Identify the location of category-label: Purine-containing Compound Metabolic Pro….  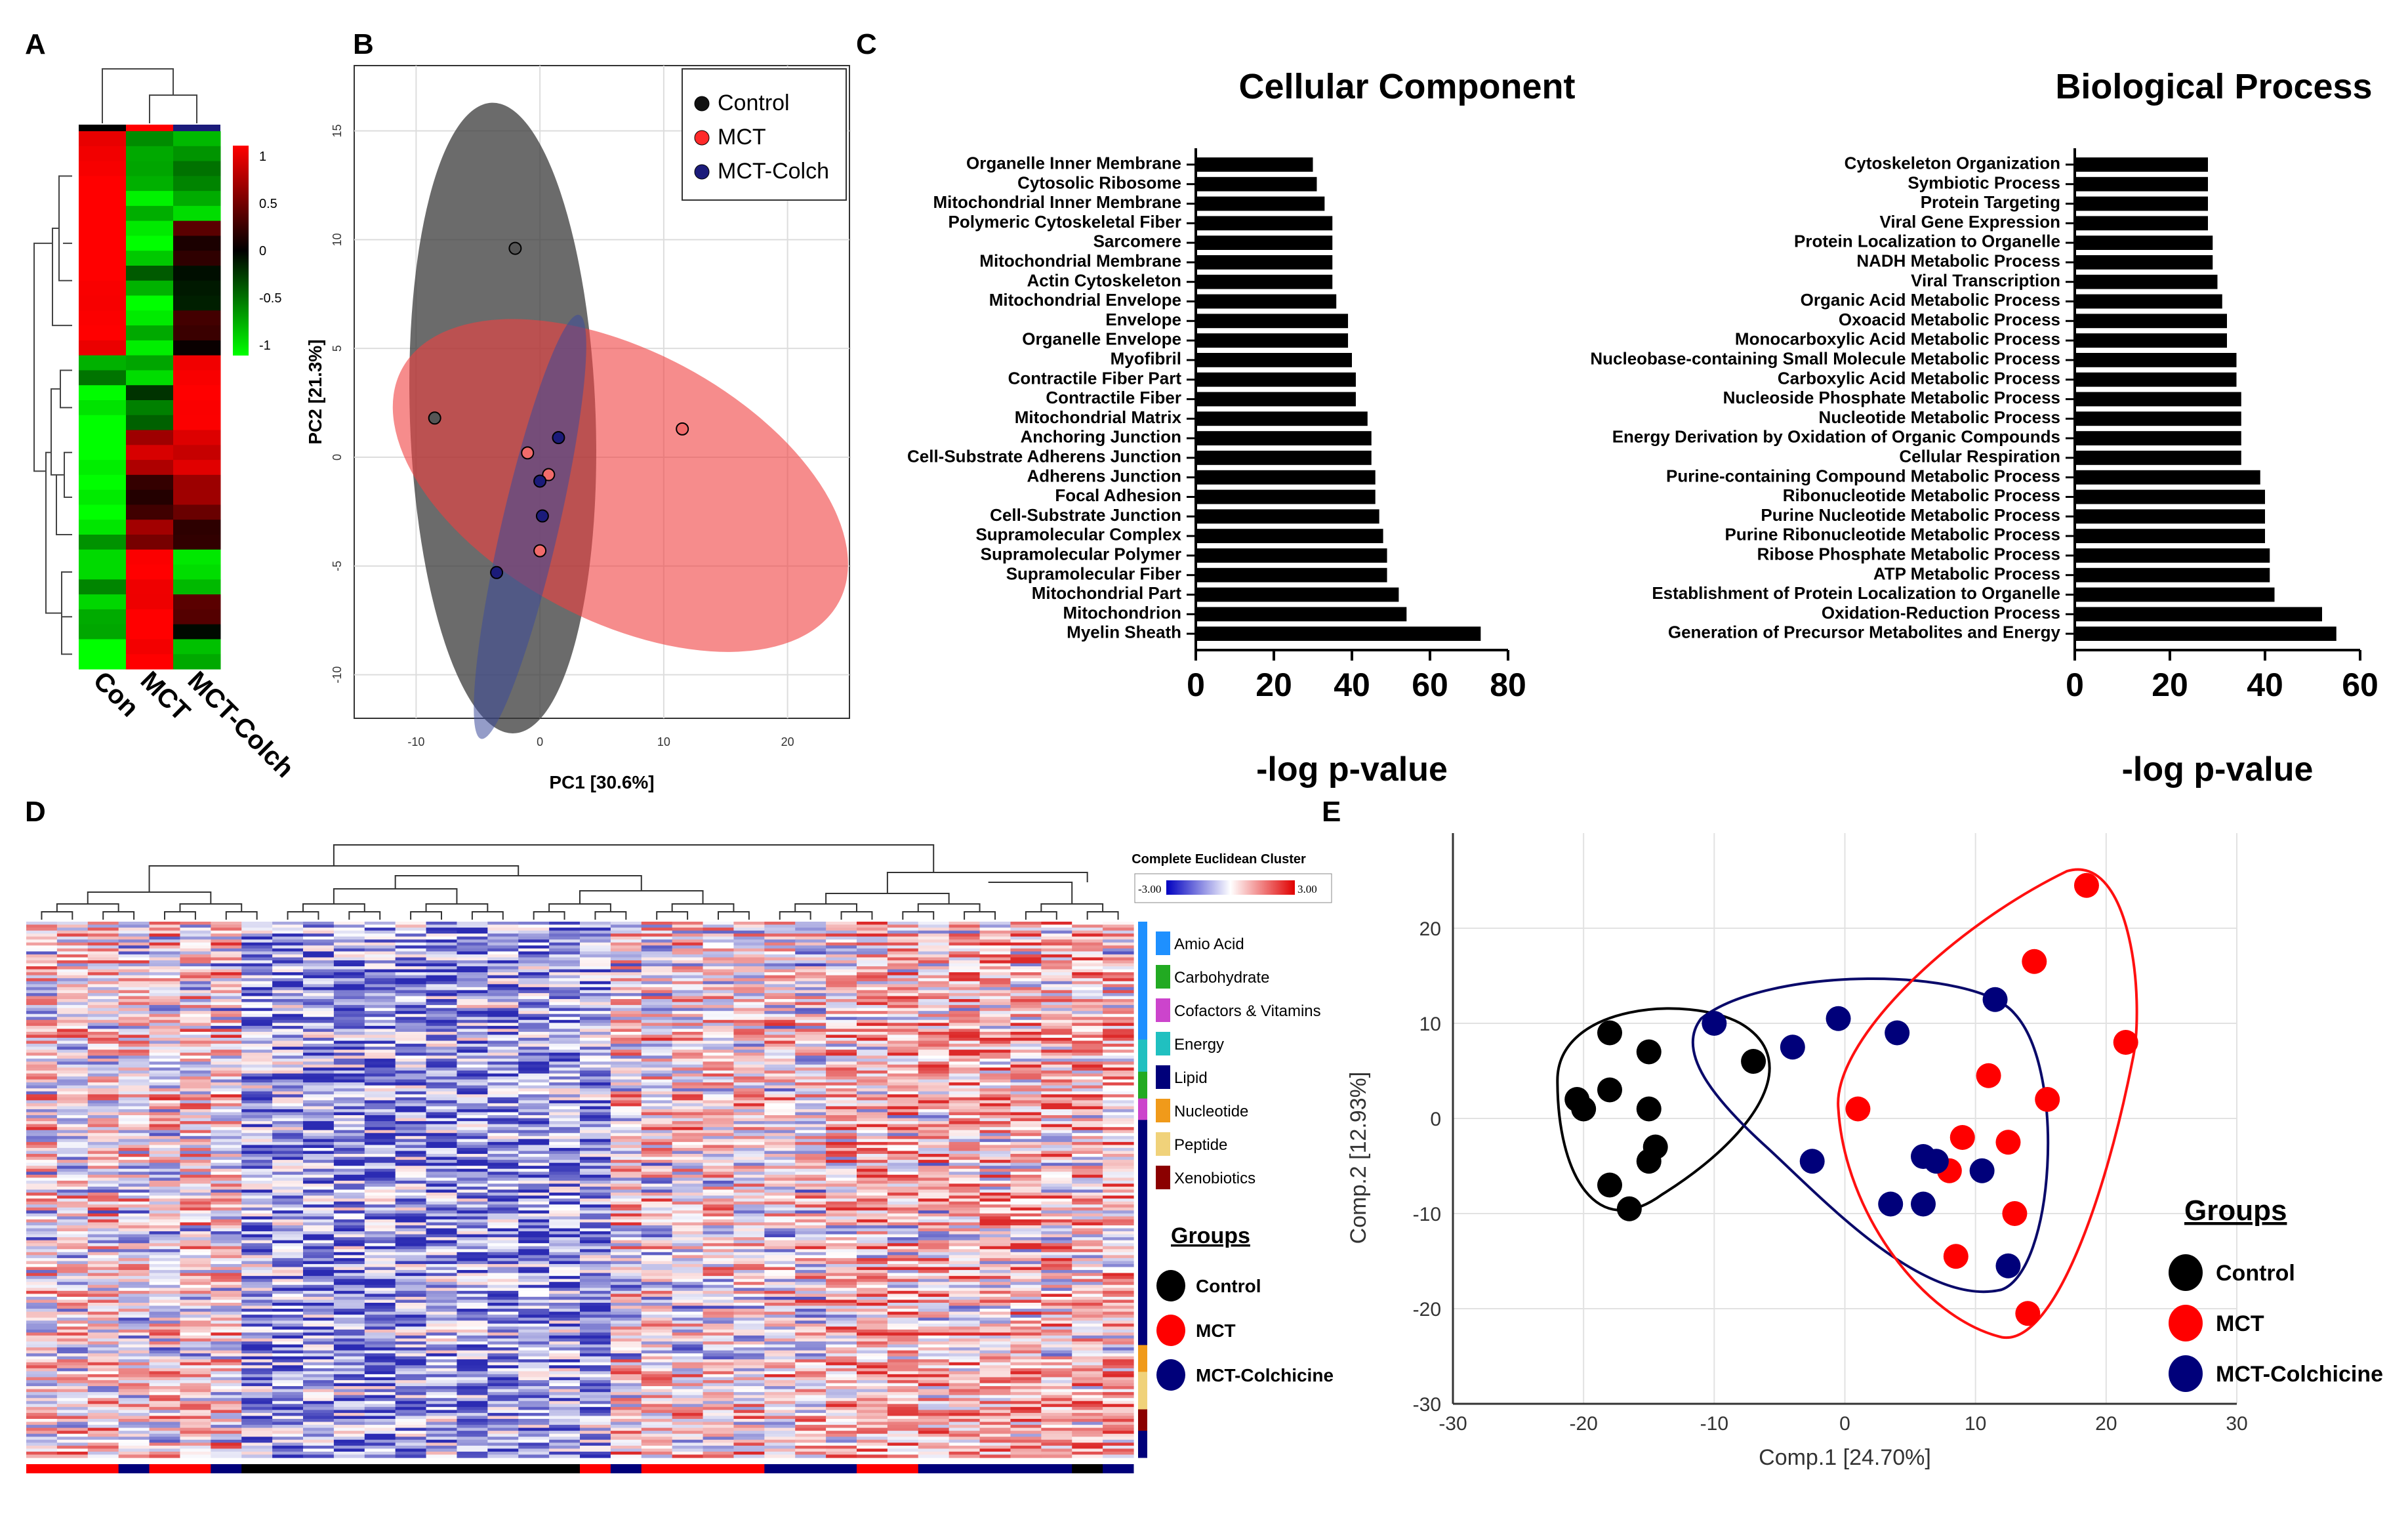
(1863, 475).